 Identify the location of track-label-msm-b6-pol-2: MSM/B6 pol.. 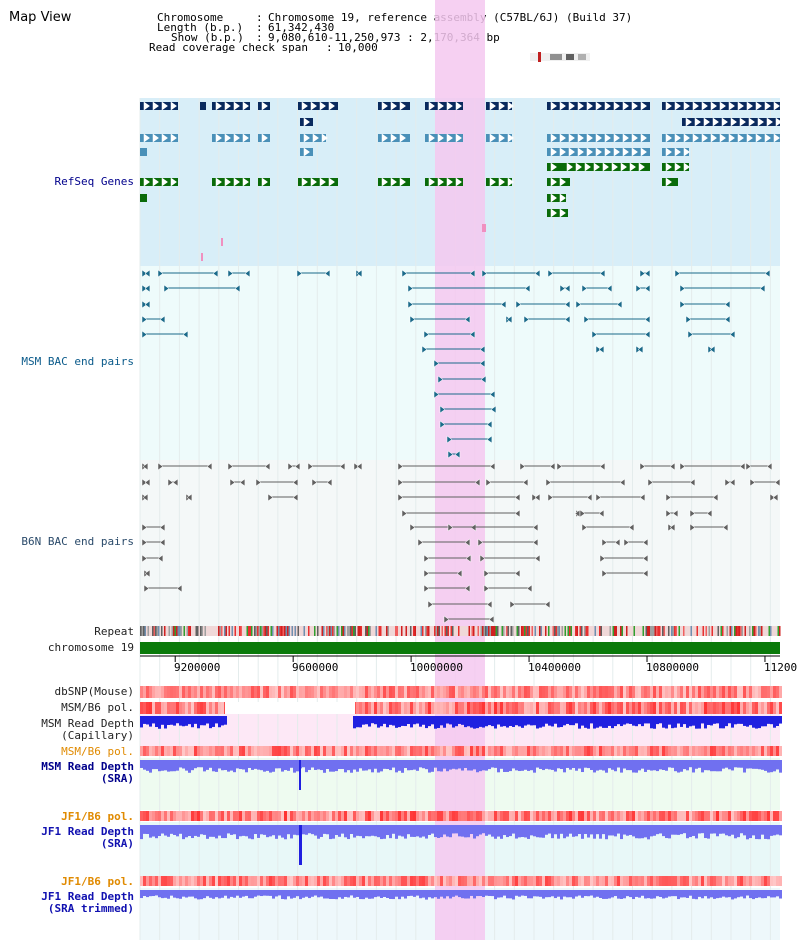
(97, 751).